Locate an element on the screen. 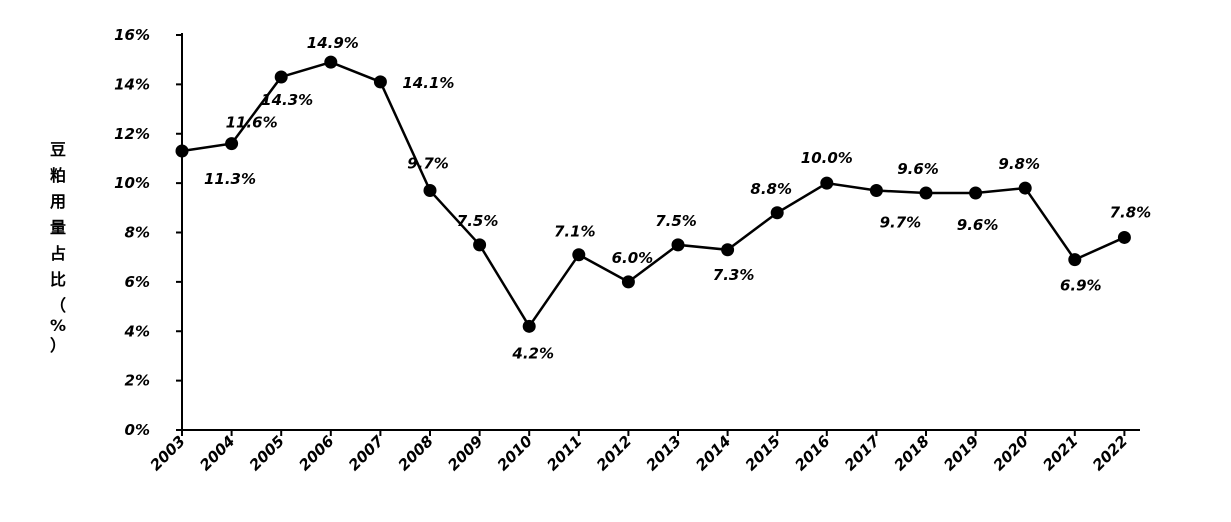  data-label: 7.8% is located at coordinates (1131, 212).